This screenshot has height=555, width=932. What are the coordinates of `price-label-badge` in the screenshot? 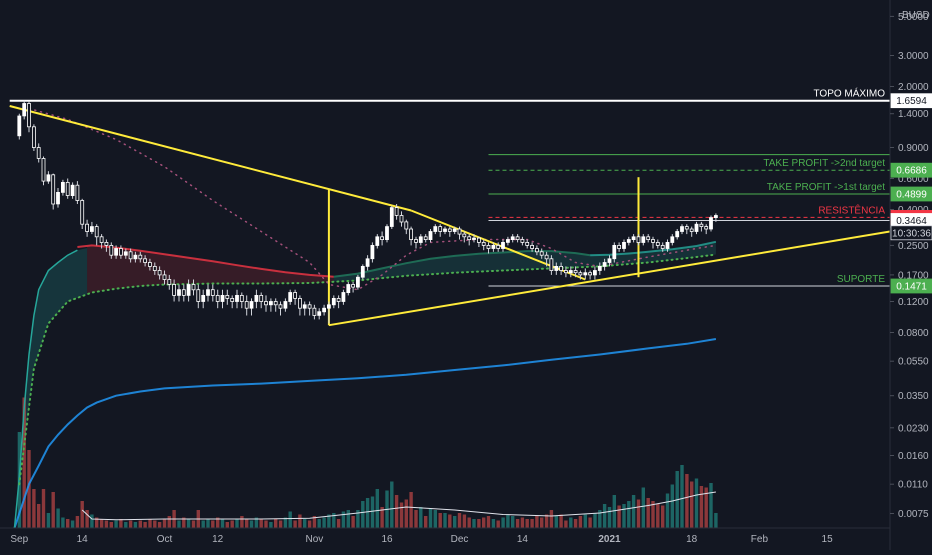 It's located at (911, 194).